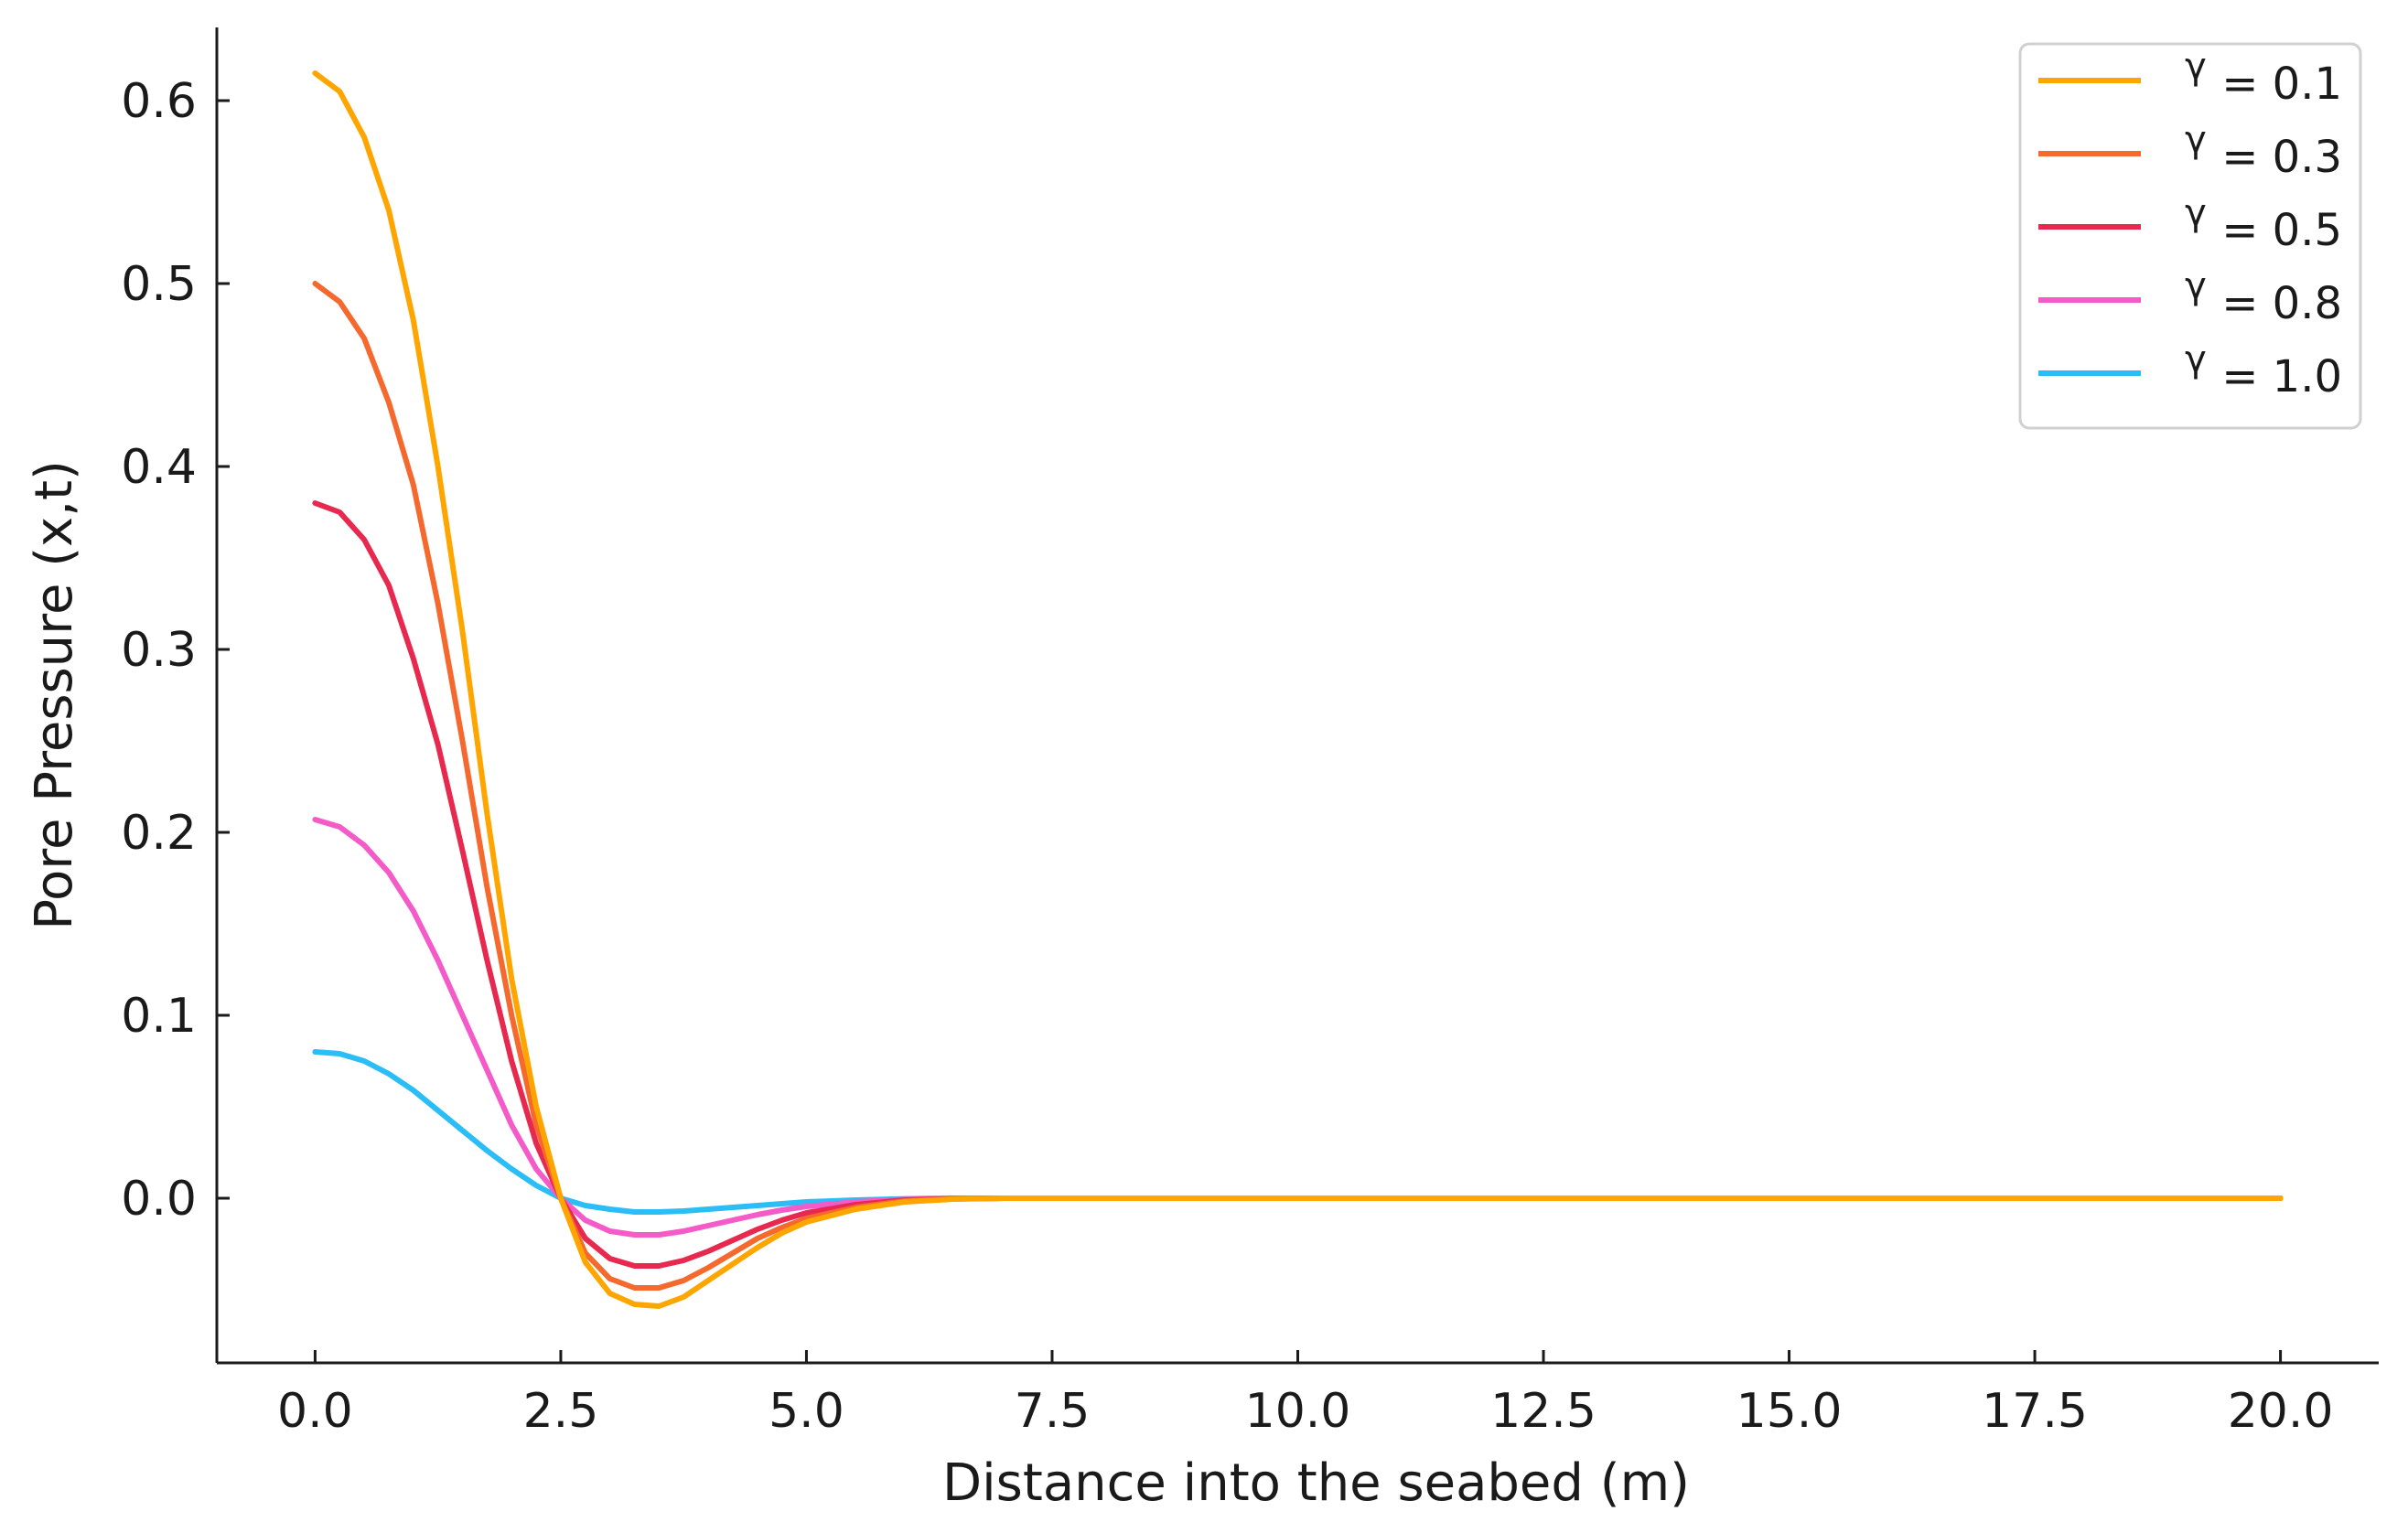 This screenshot has width=2408, height=1533. What do you see at coordinates (1298, 1411) in the screenshot?
I see `x-tick-label: 10.0` at bounding box center [1298, 1411].